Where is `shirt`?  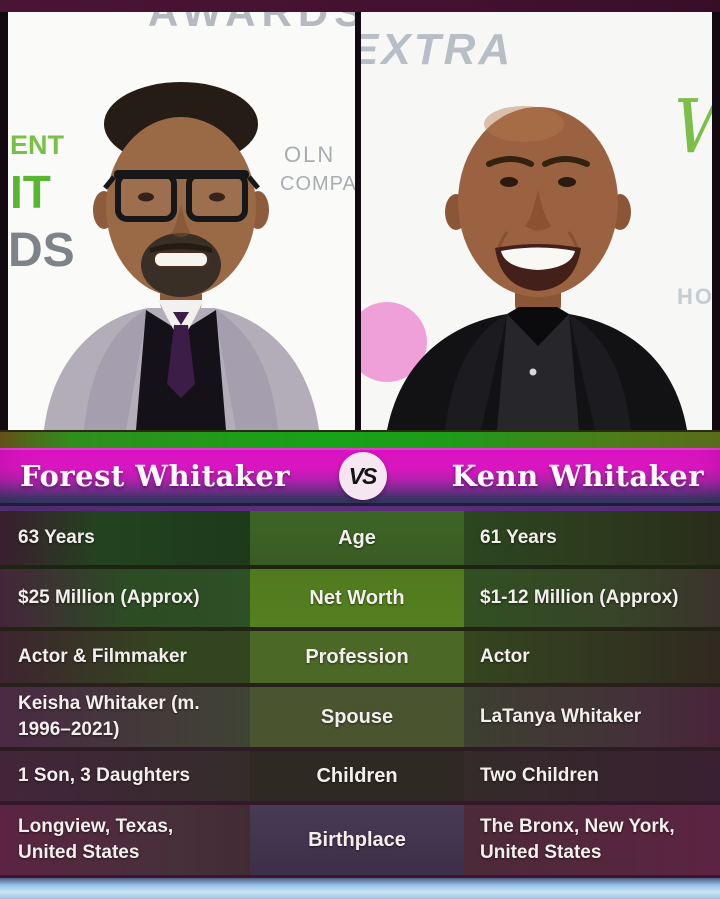 shirt is located at coordinates (538, 372).